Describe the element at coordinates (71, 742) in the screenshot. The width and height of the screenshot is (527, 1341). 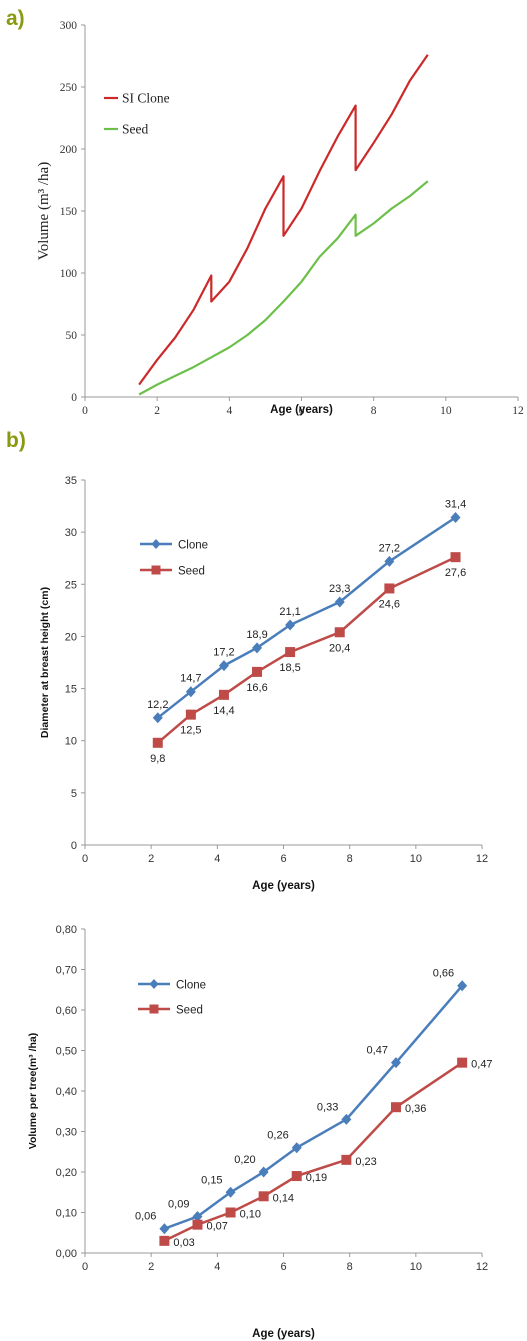
I see `y-tick-label: 10` at that location.